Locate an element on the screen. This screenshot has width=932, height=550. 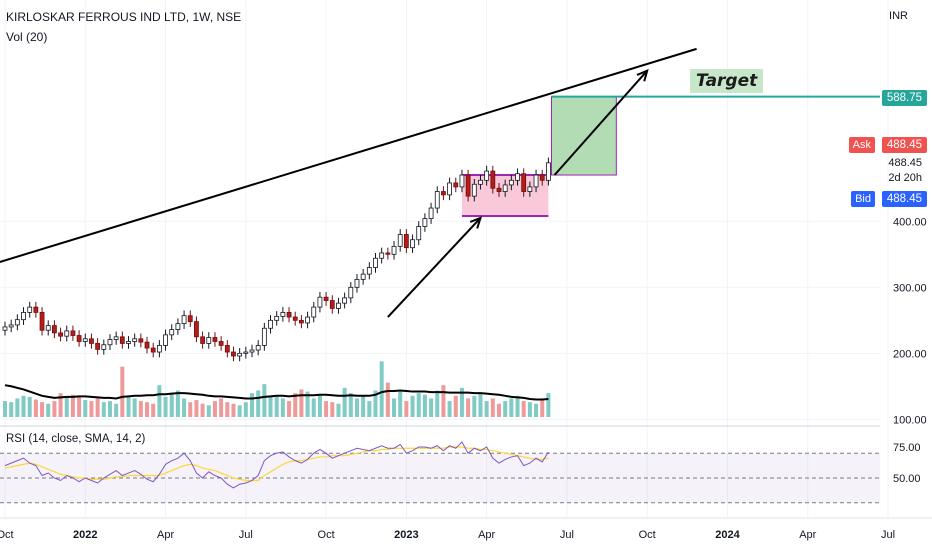
price-axis: 400.00 300.00 200.00 100.00 is located at coordinates (910, 321).